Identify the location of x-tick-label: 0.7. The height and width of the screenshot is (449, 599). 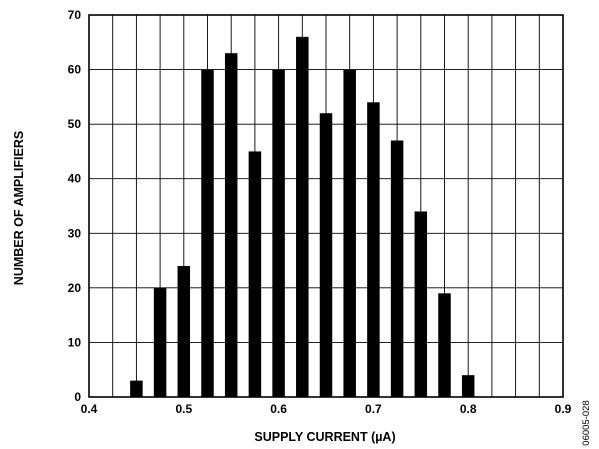
(373, 409).